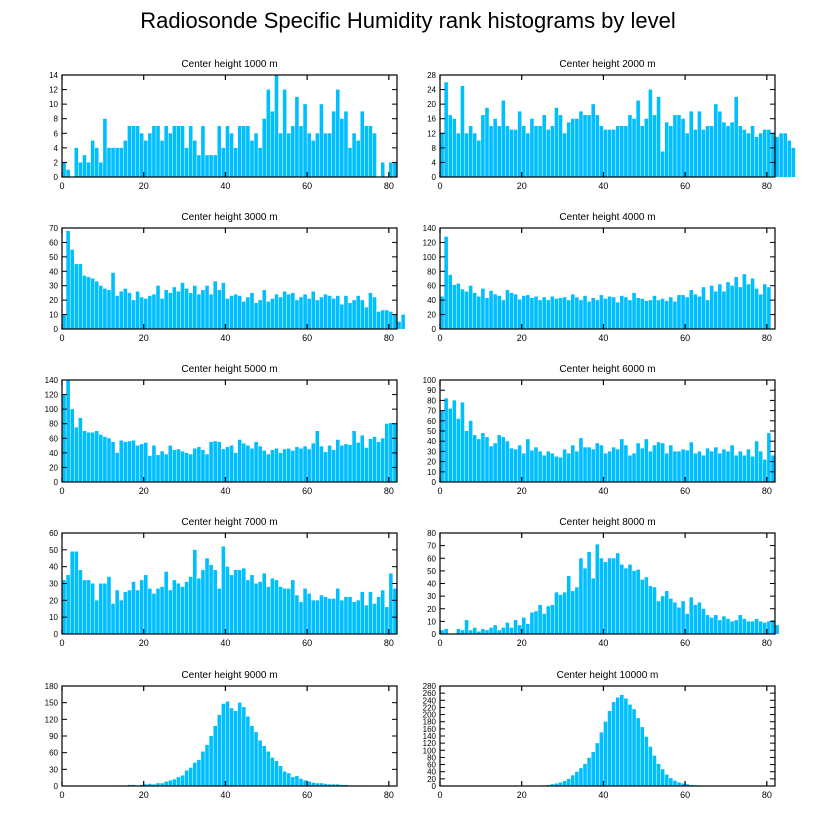  Describe the element at coordinates (434, 329) in the screenshot. I see `y-tick-label: 0` at that location.